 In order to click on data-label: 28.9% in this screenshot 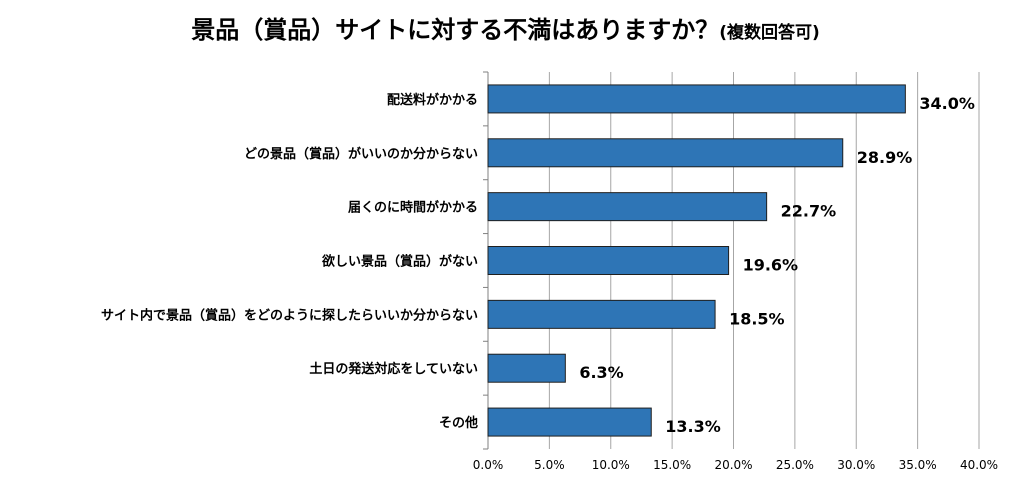, I will do `click(885, 157)`.